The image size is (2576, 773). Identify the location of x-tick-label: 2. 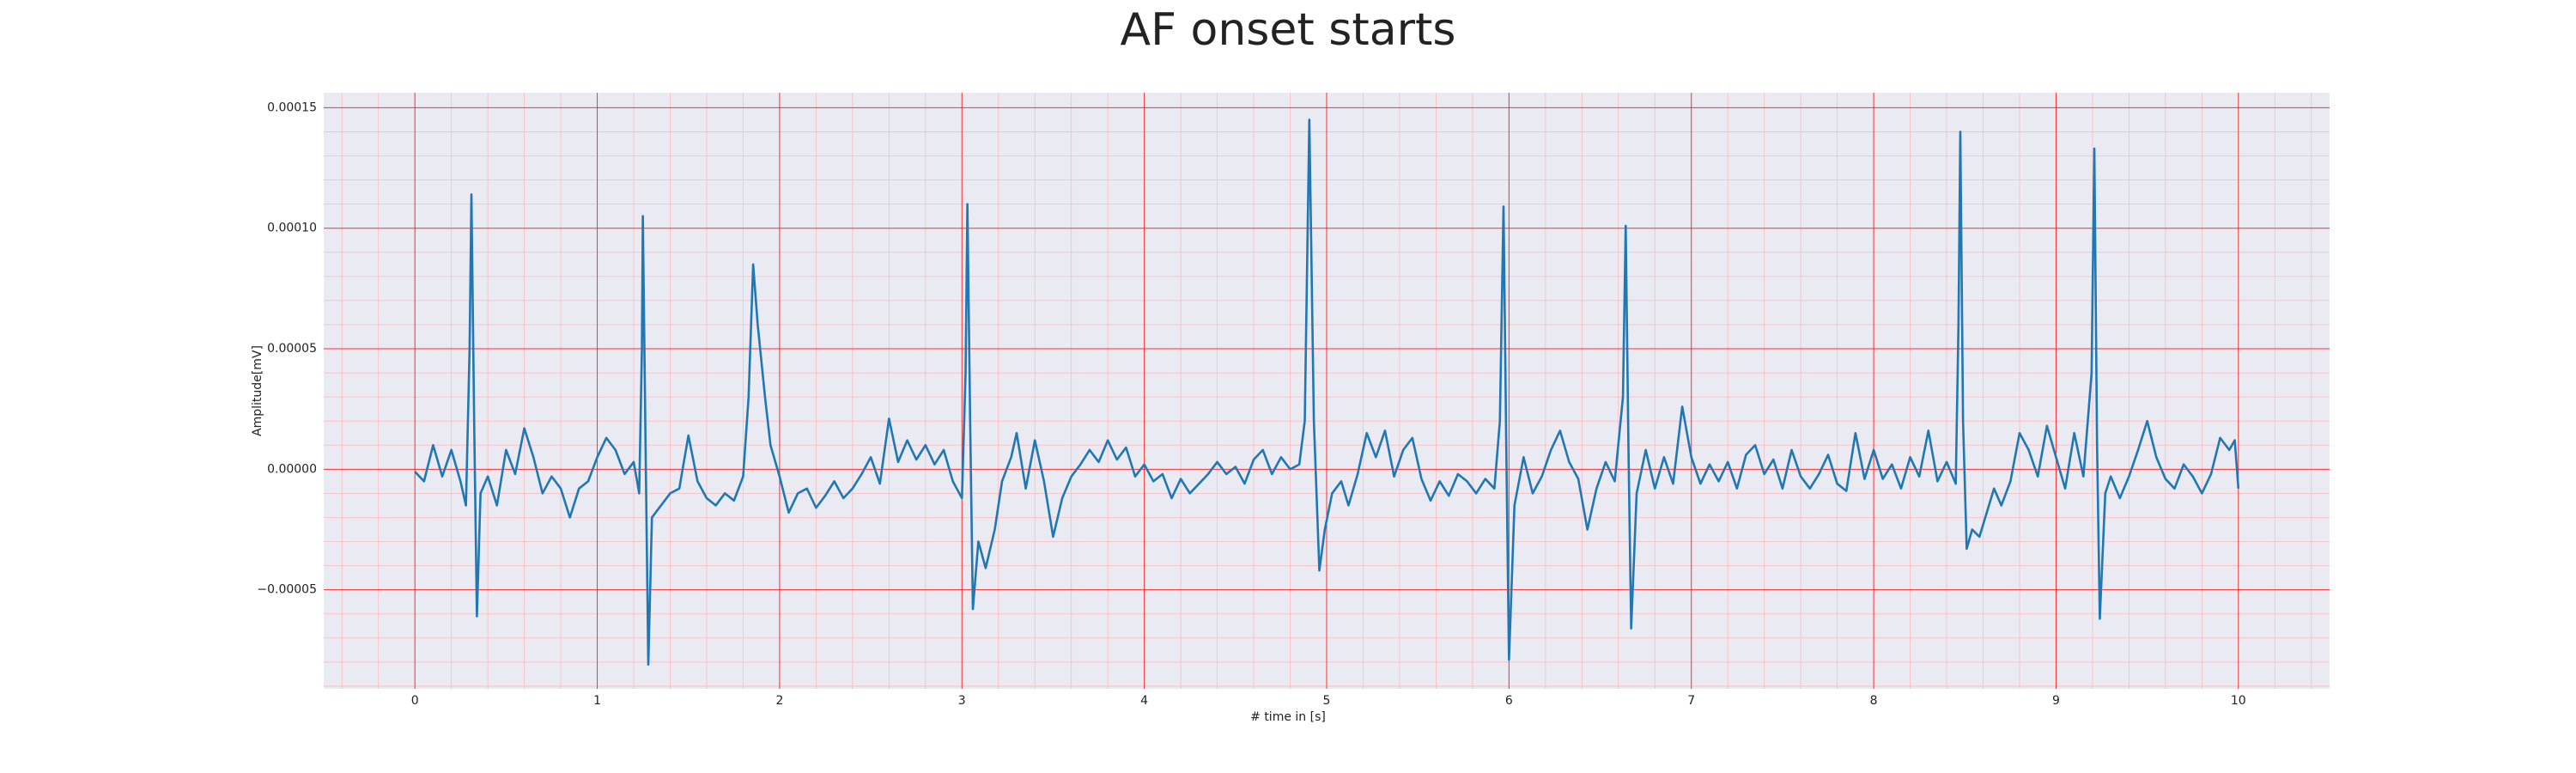
(779, 701).